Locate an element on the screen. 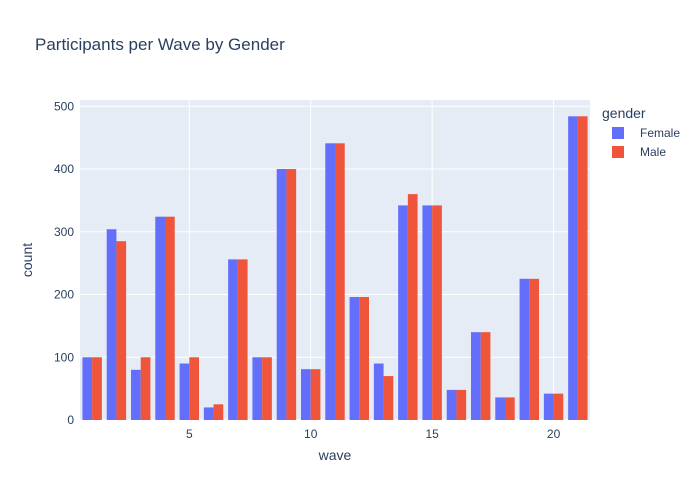  x-tick-label: 5 is located at coordinates (189, 434).